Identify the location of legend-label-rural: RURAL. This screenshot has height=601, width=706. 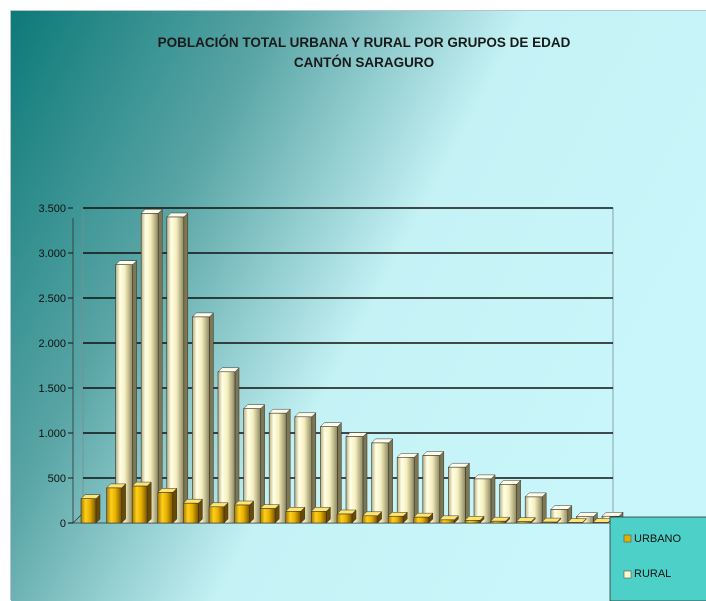
(652, 574).